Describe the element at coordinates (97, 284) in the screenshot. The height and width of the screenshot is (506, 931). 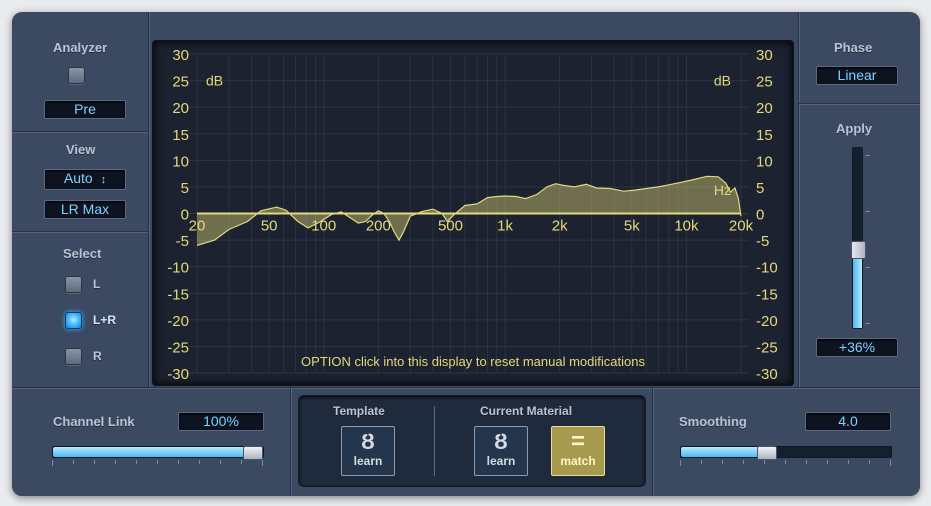
I see `select-l-label: L` at that location.